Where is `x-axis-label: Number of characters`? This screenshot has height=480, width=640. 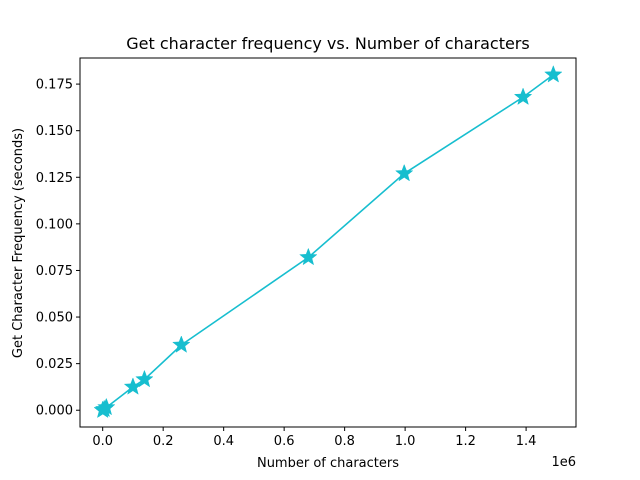 x-axis-label: Number of characters is located at coordinates (328, 463).